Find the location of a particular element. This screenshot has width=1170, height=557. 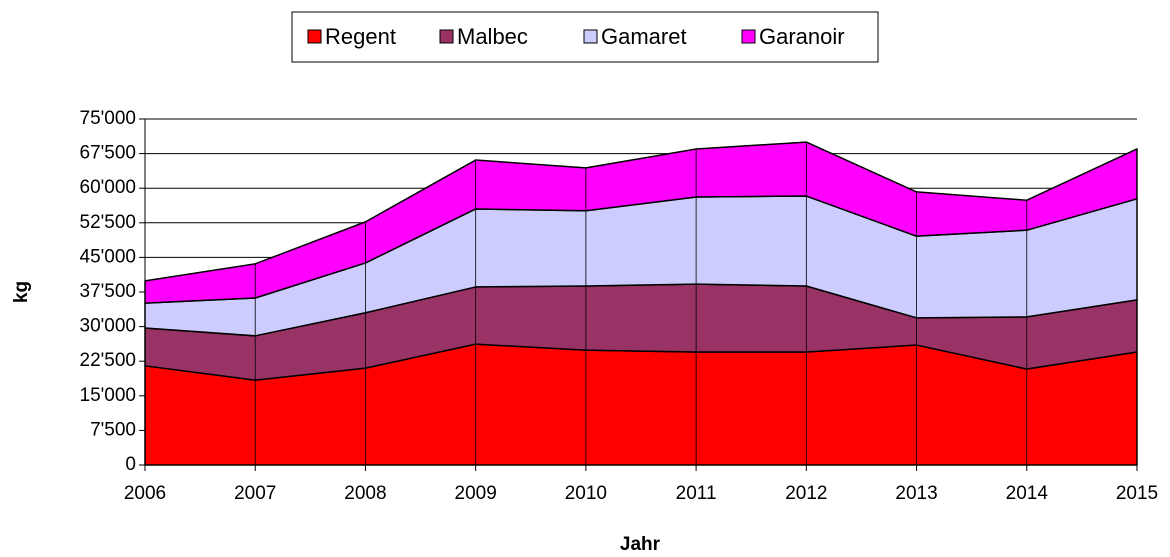

x-tick-label: 2010 is located at coordinates (586, 493).